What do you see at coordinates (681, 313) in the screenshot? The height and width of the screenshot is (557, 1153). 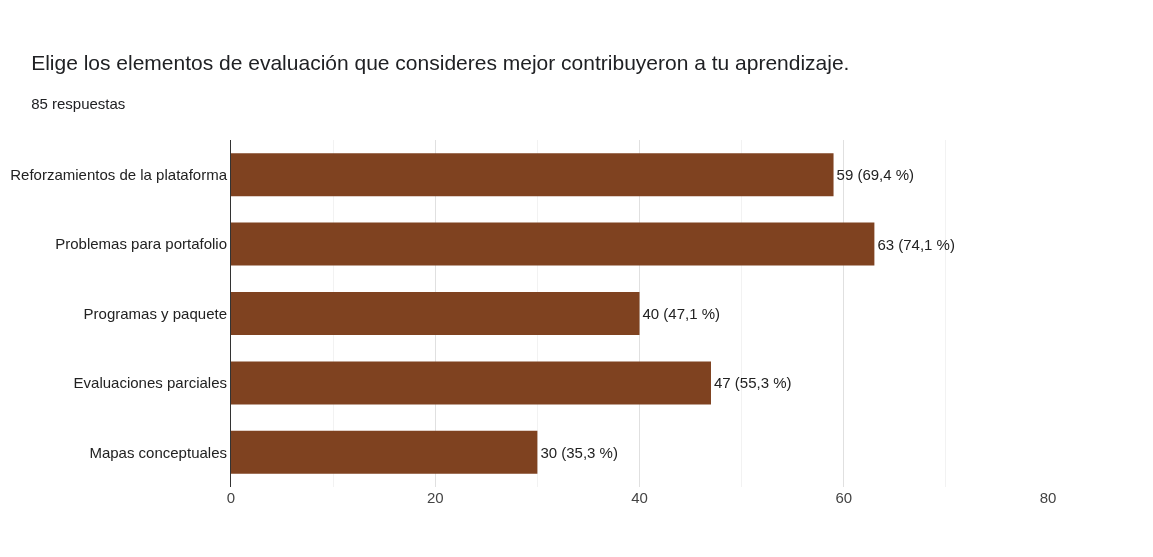 I see `data-label: 40 (47,1 %)` at bounding box center [681, 313].